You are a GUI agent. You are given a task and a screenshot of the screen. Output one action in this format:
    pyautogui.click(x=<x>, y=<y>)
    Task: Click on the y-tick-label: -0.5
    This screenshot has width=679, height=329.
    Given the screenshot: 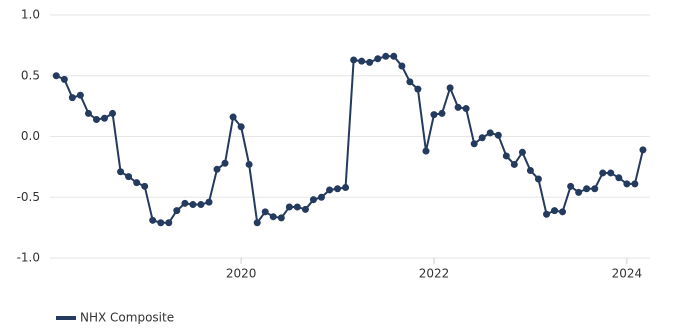 What is the action you would take?
    pyautogui.click(x=28, y=197)
    